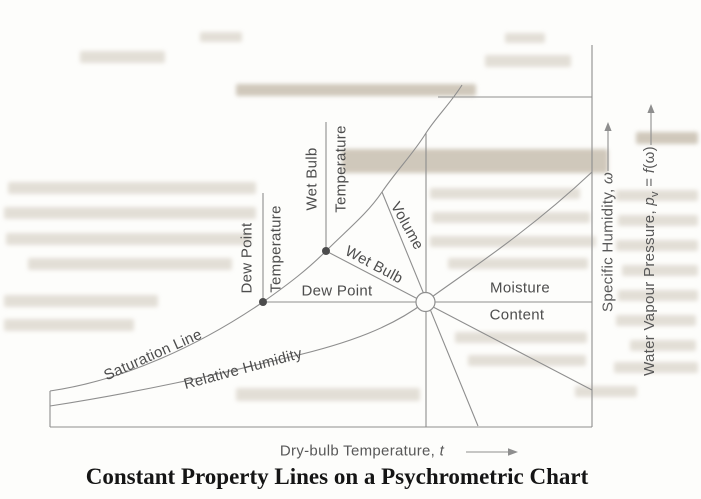 This screenshot has width=701, height=499. I want to click on wet-bulb-temperature-label: Temperature, so click(341, 169).